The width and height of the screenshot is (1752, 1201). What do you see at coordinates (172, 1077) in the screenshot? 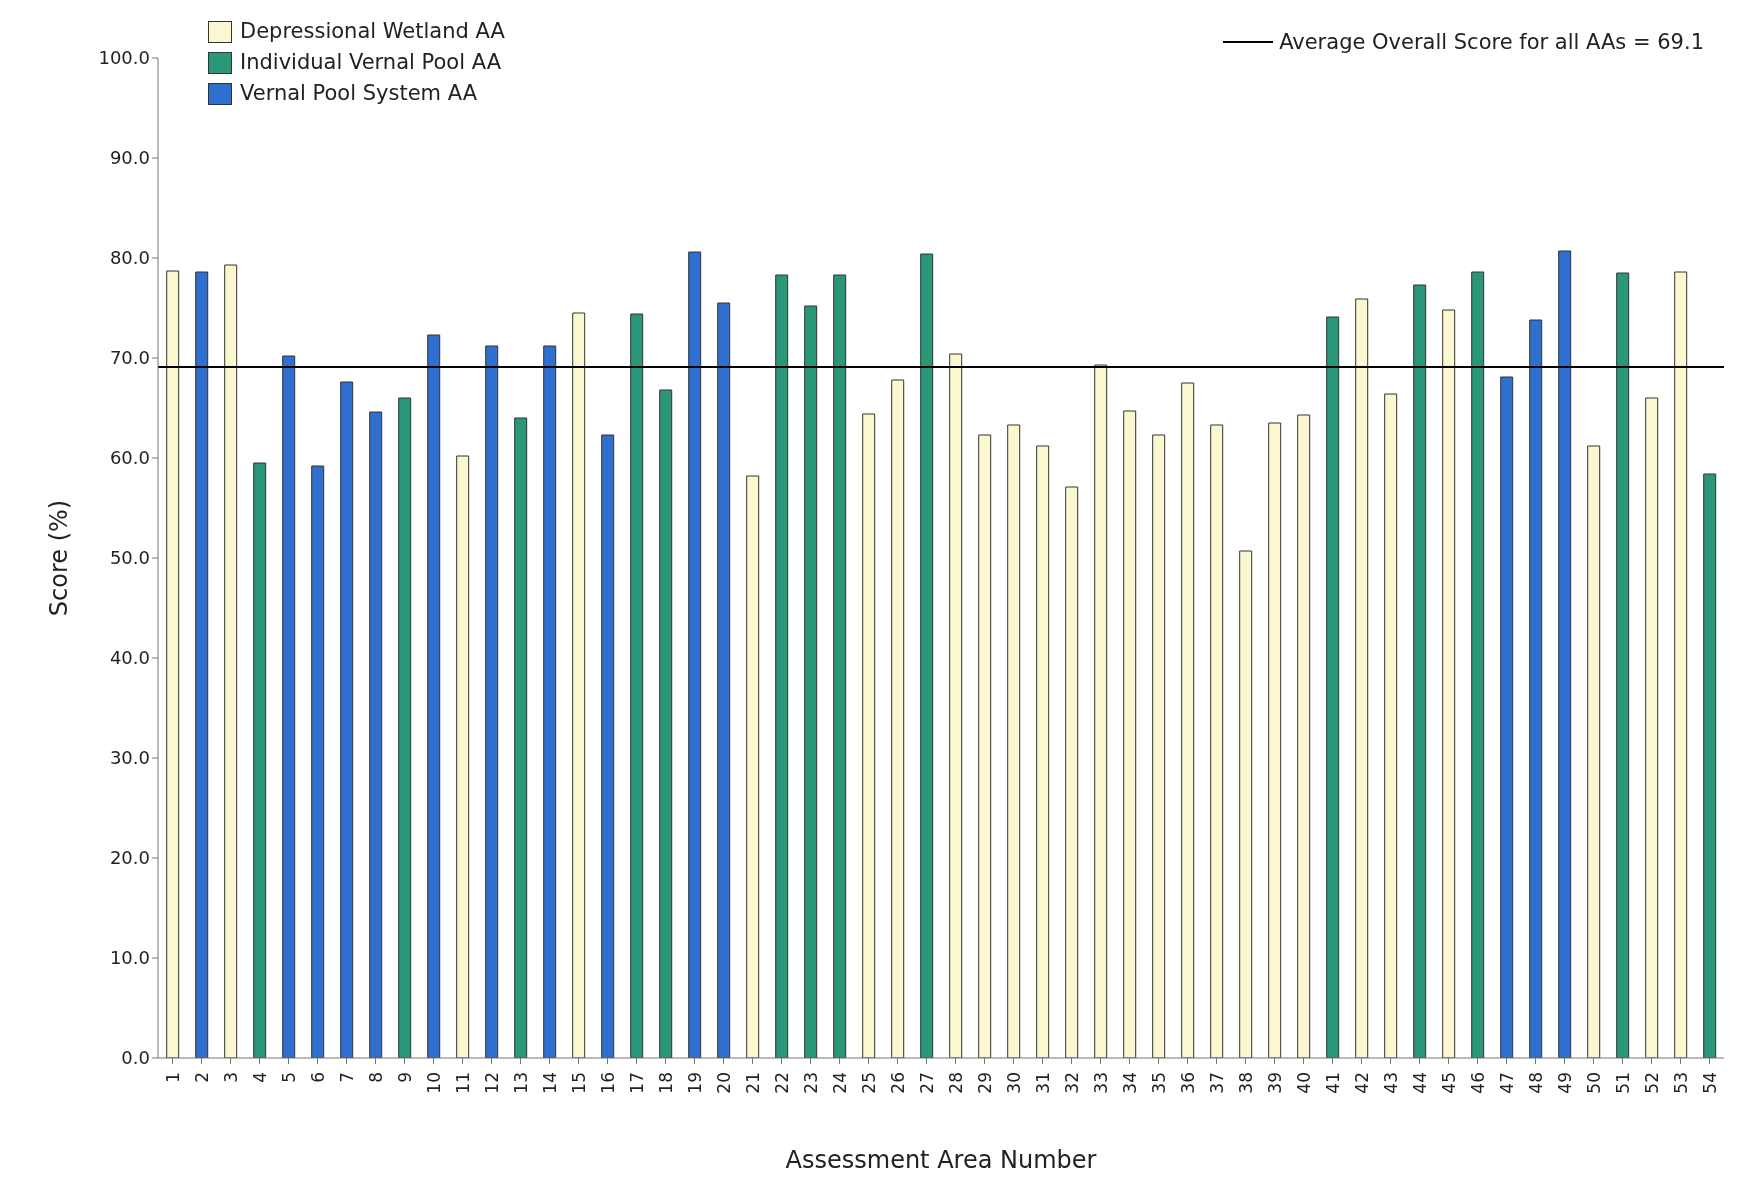
I see `x-tick-label: 1` at bounding box center [172, 1077].